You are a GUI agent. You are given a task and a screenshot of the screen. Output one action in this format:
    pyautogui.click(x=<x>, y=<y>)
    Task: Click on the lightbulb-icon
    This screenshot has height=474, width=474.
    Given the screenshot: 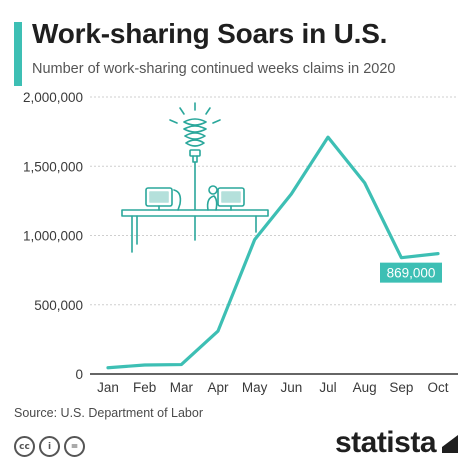 What is the action you would take?
    pyautogui.click(x=195, y=164)
    